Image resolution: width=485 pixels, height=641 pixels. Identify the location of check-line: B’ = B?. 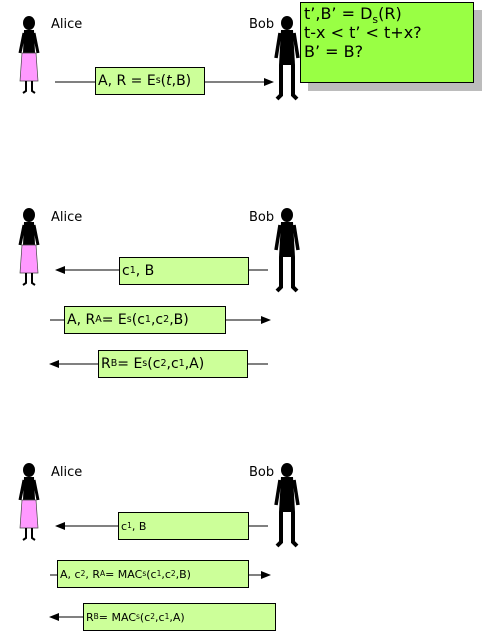
(334, 51).